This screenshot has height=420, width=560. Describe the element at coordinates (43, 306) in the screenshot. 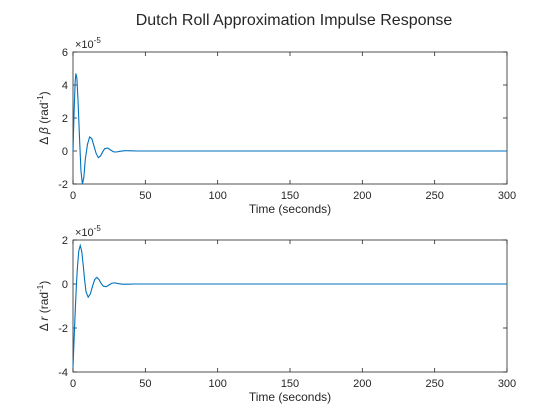

I see `y-axis-label: Δ r (rad-1)` at that location.